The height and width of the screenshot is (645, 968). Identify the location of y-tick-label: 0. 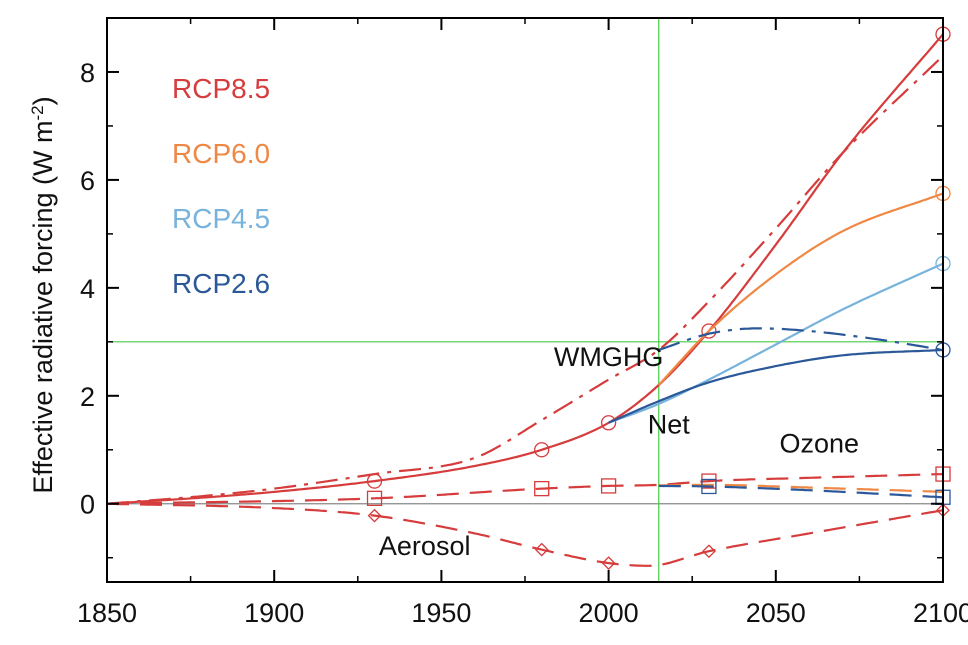
(87, 505).